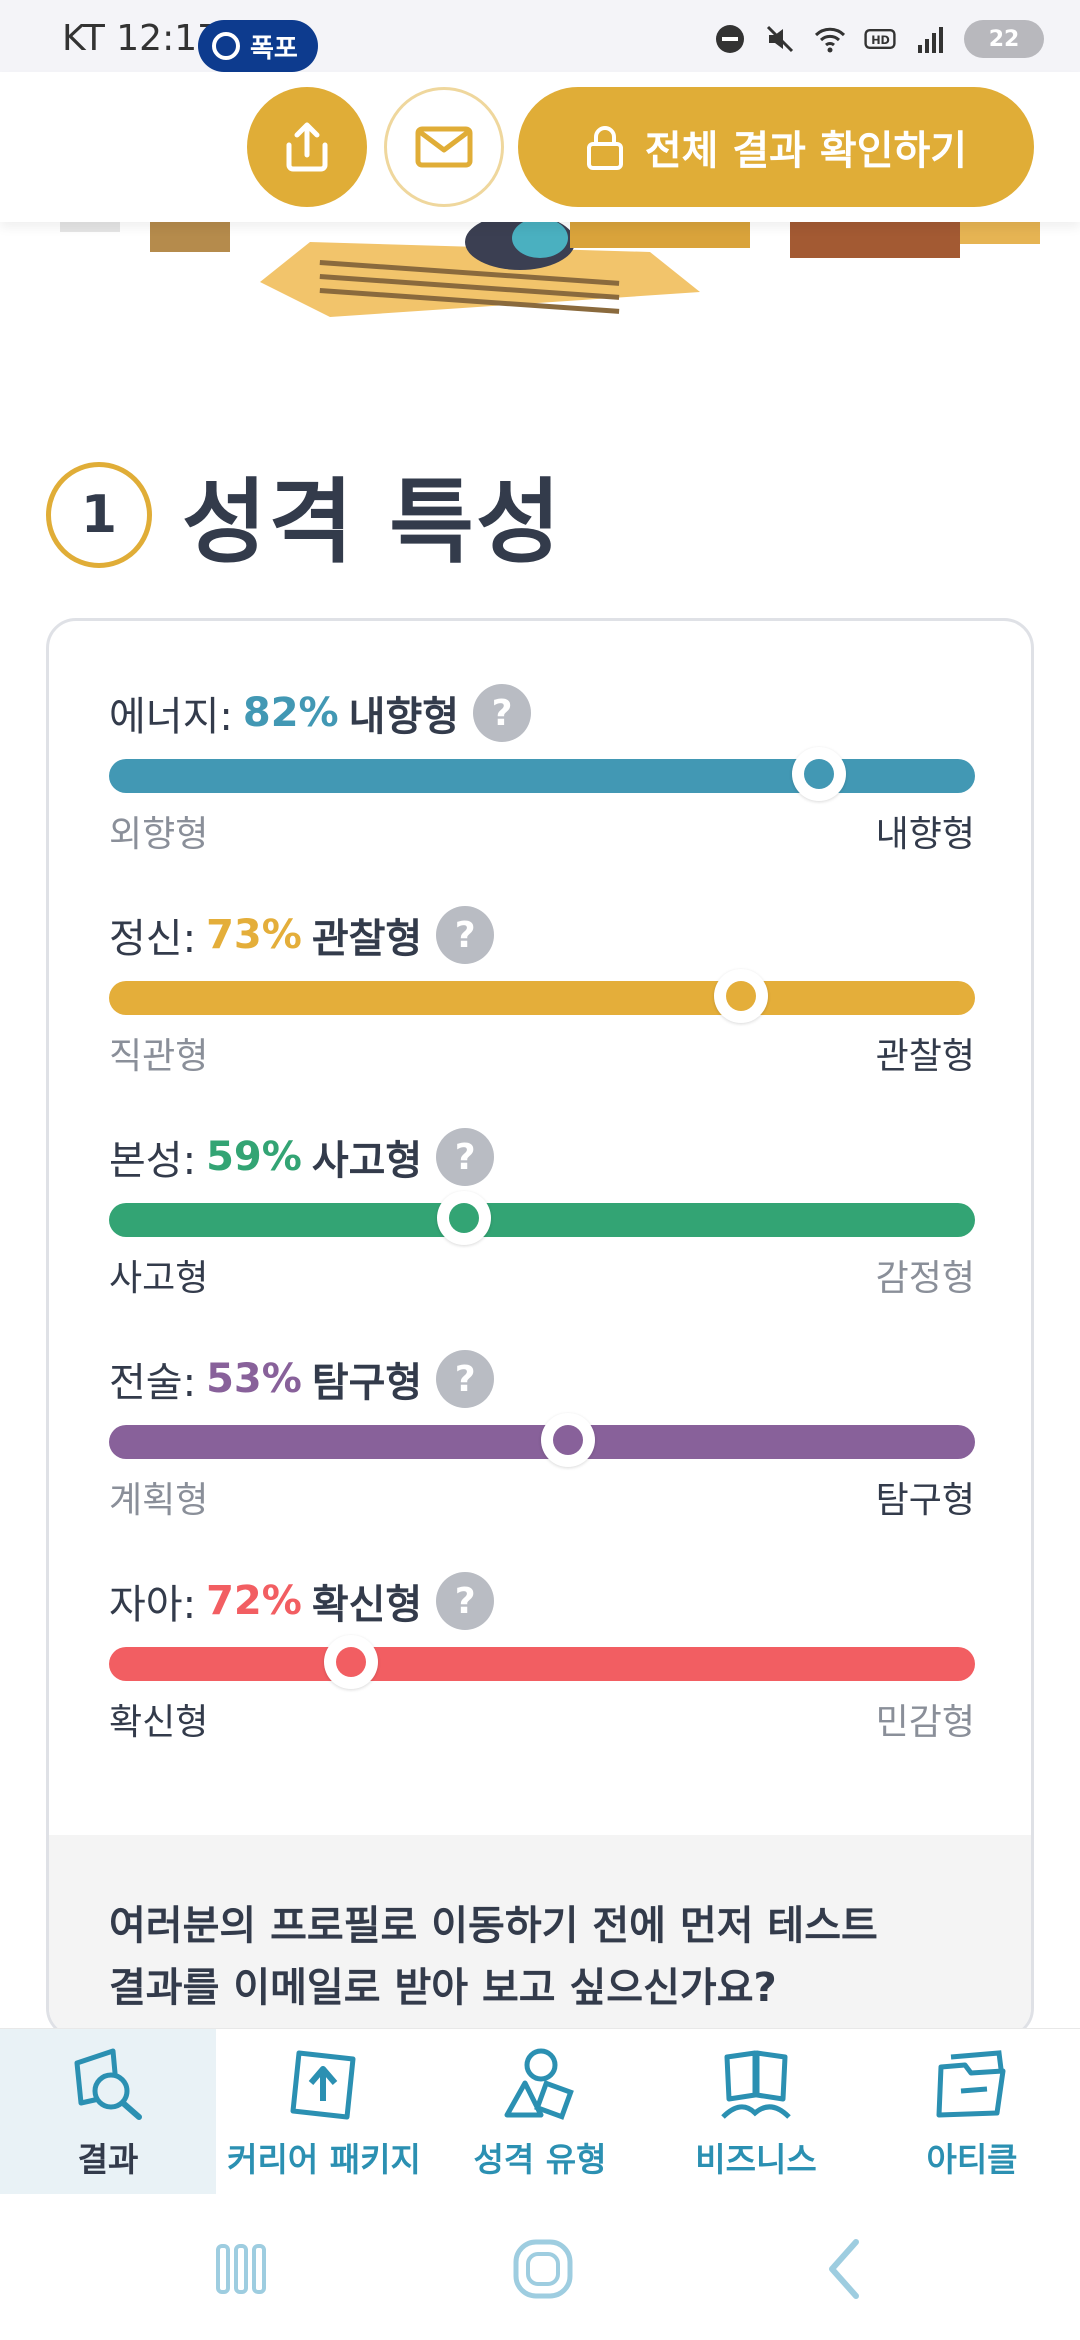  Describe the element at coordinates (756, 2159) in the screenshot. I see `nav-label-business: 비즈니스` at that location.